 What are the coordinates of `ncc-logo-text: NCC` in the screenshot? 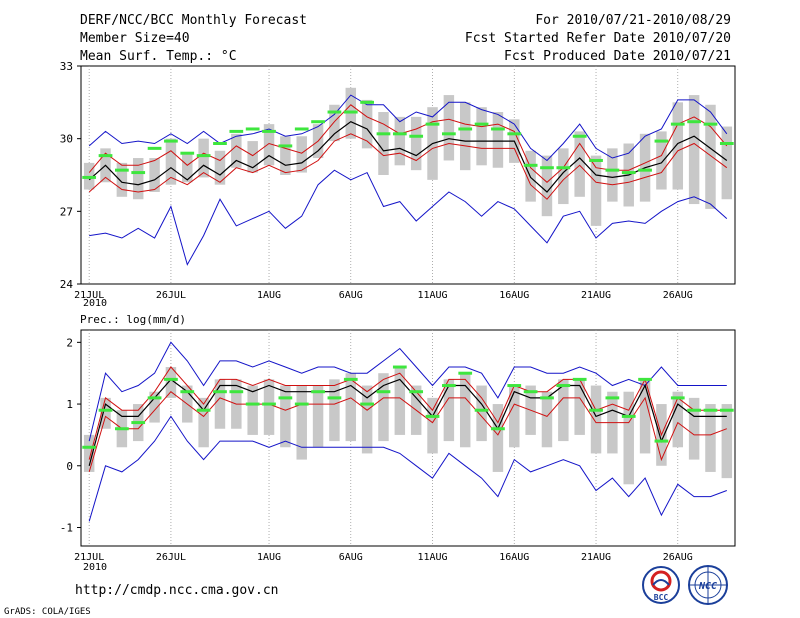 It's located at (707, 586).